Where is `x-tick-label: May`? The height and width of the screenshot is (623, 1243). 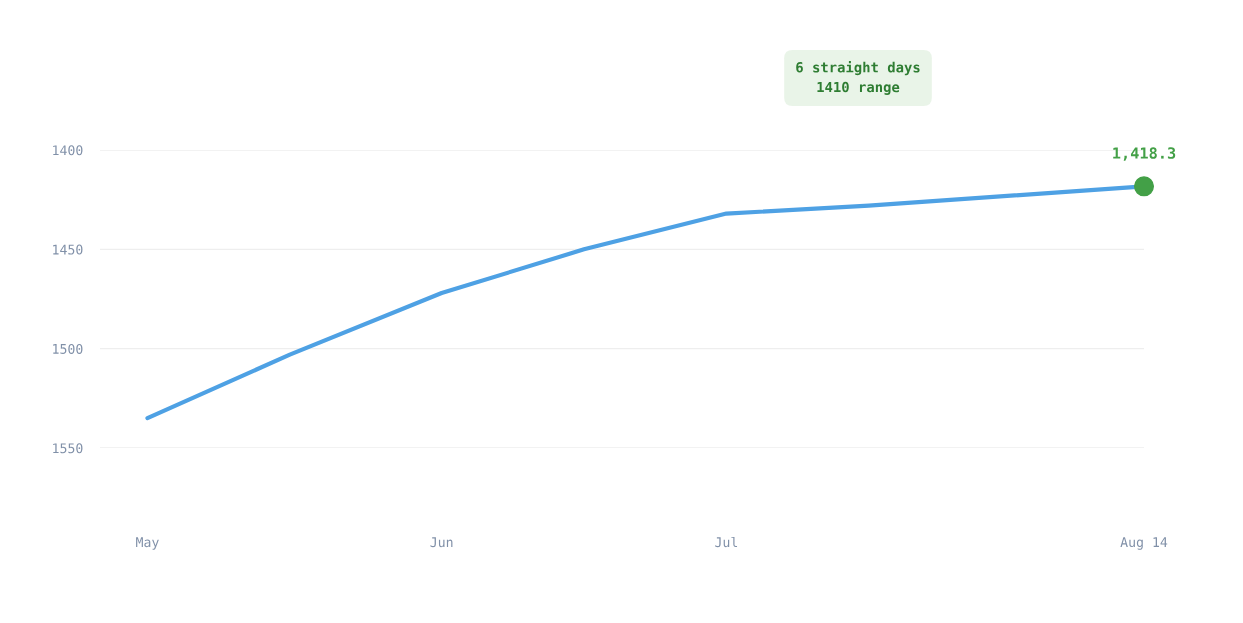
x-tick-label: May is located at coordinates (147, 543).